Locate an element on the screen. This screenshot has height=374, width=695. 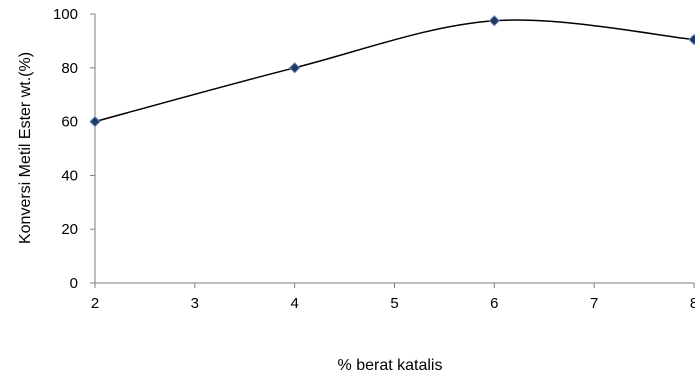
y-ticks: 0 20 40 60 80 100 is located at coordinates (74, 149).